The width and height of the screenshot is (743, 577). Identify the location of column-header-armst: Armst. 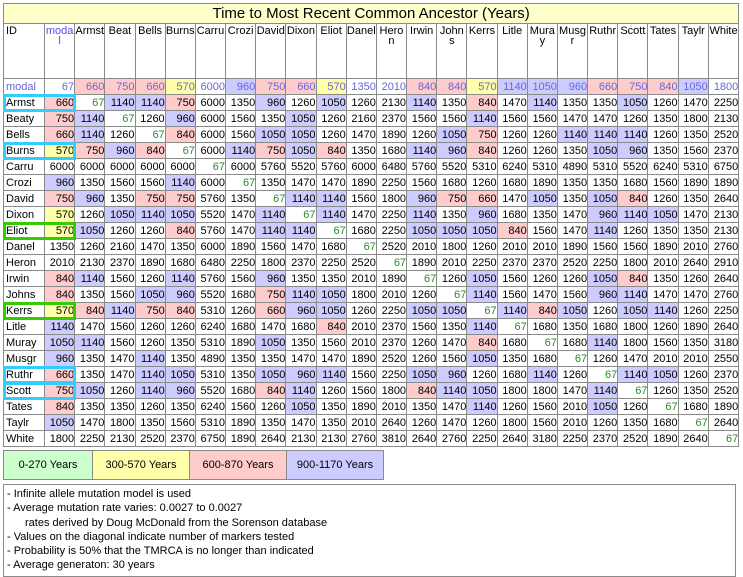
(90, 51).